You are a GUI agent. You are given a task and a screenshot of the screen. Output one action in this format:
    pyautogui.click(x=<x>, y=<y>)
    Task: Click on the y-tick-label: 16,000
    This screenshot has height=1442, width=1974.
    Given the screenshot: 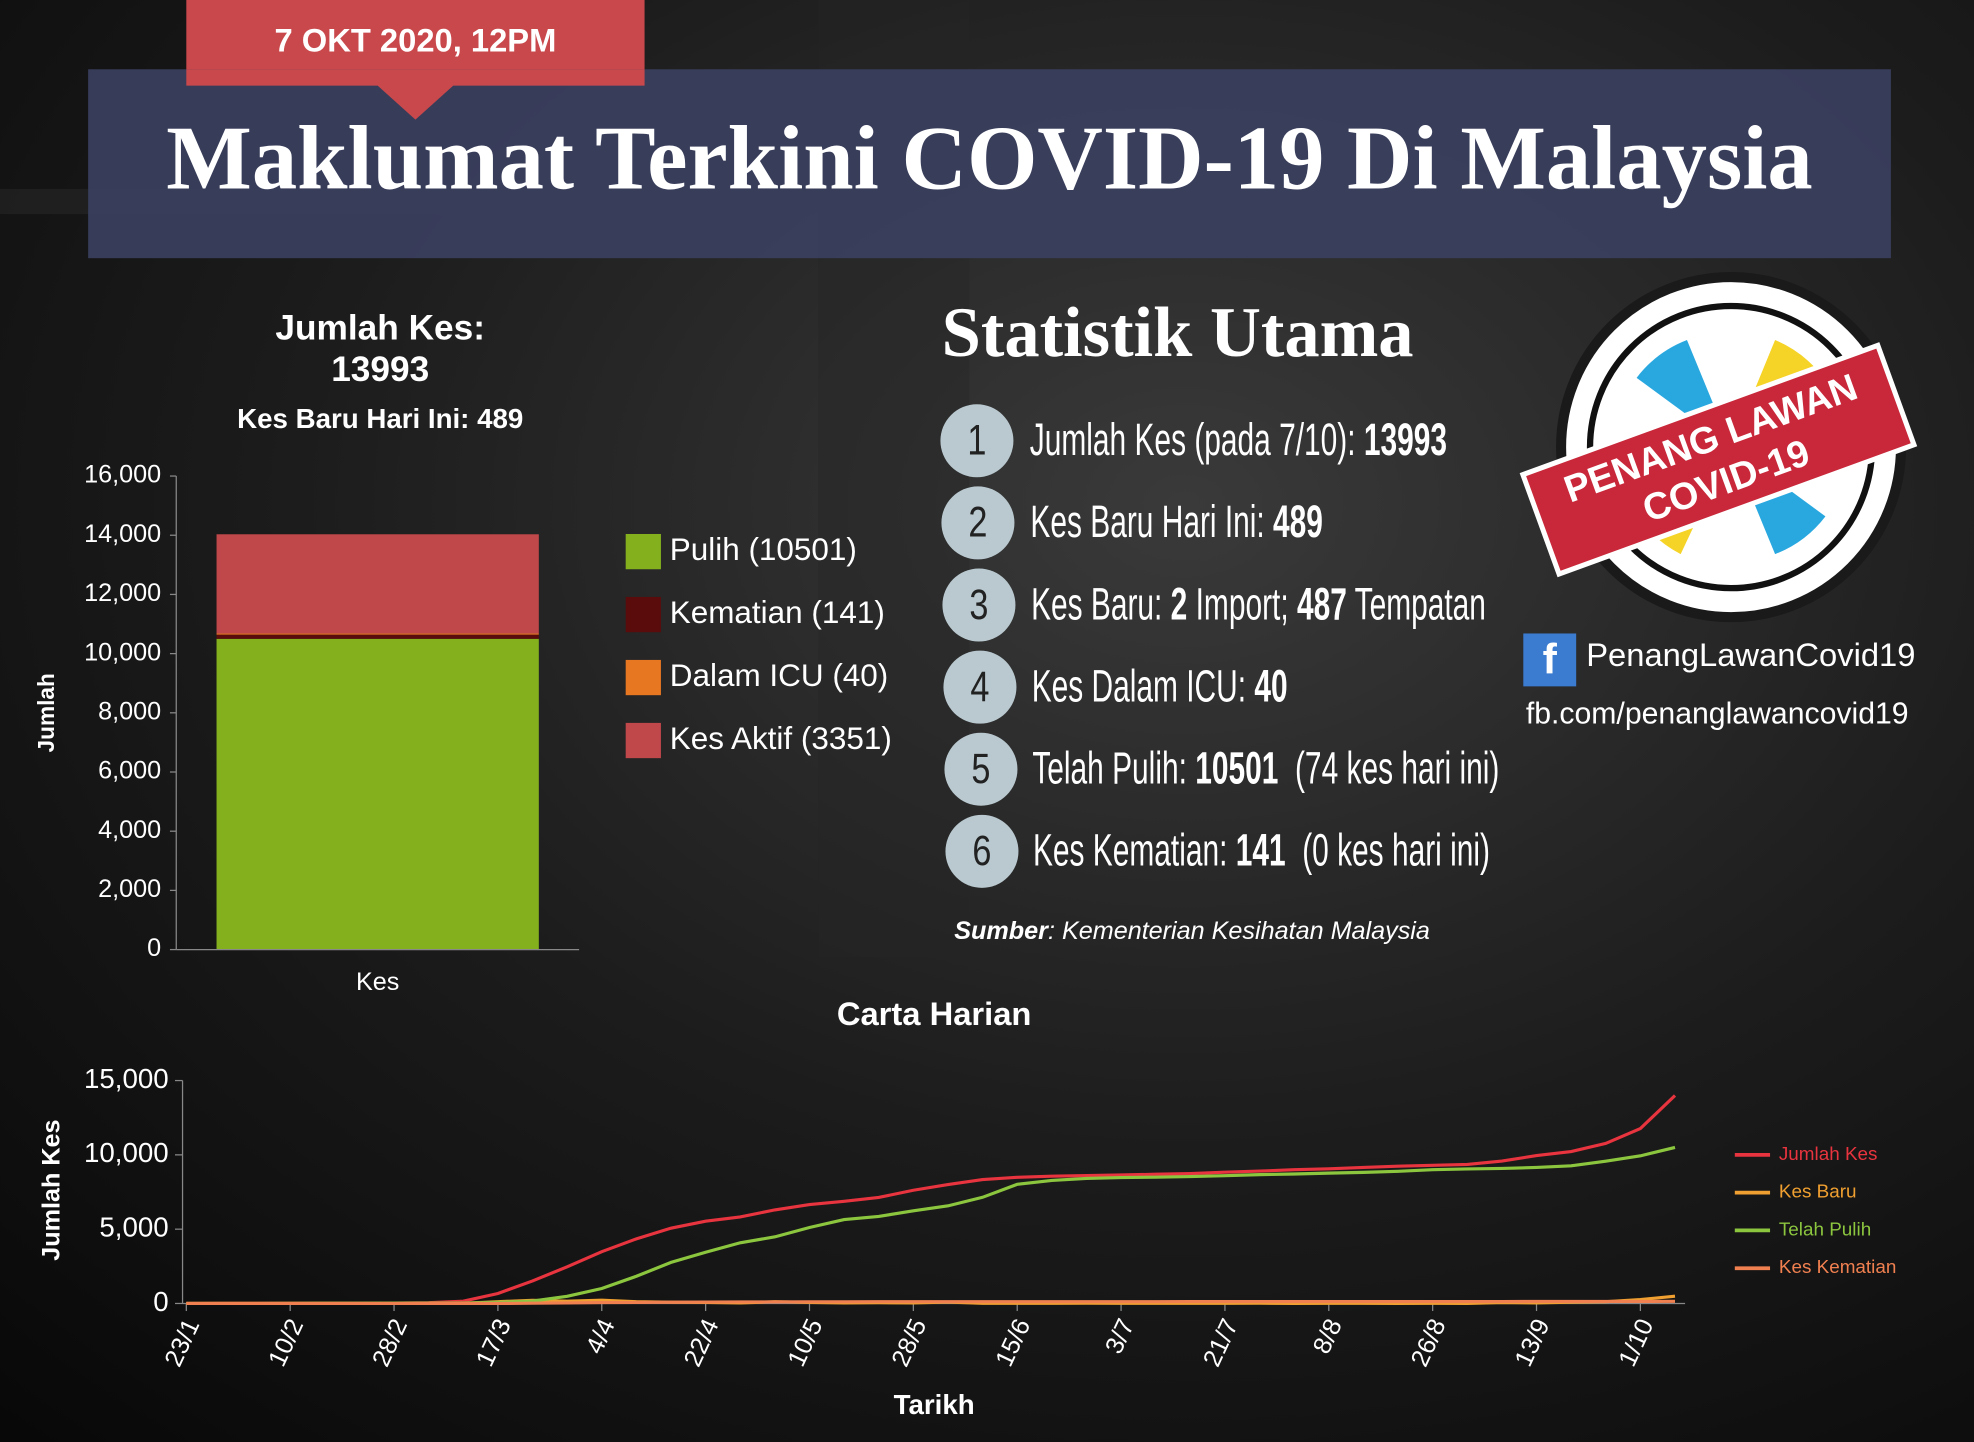 What is the action you would take?
    pyautogui.click(x=122, y=475)
    